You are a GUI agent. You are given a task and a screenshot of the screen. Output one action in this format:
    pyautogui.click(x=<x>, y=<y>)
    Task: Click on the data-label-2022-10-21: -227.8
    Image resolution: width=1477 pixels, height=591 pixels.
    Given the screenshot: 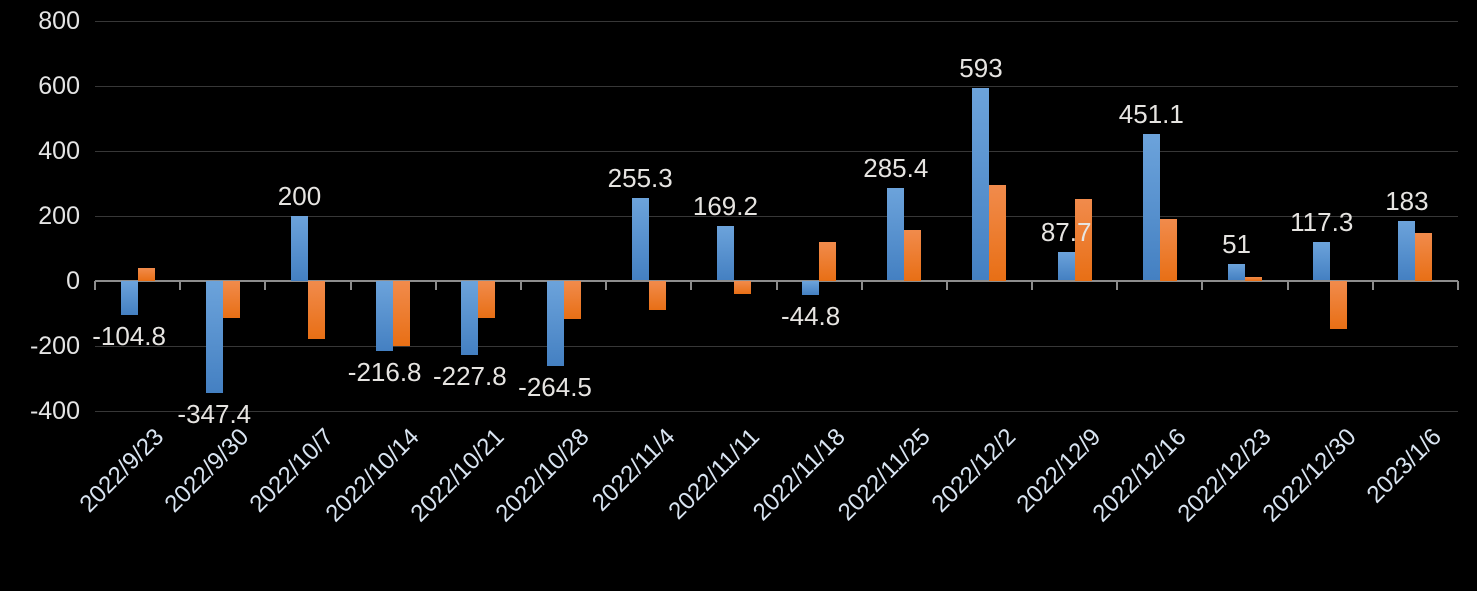 What is the action you would take?
    pyautogui.click(x=469, y=375)
    